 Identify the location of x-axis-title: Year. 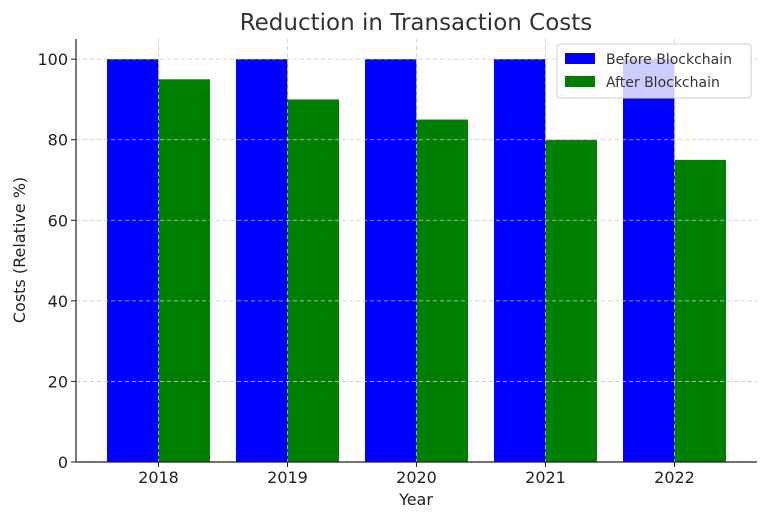
(415, 499).